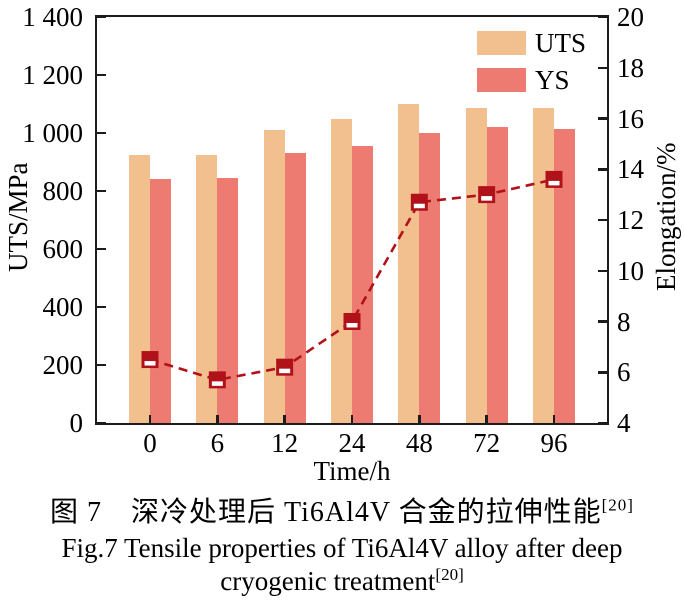  What do you see at coordinates (630, 67) in the screenshot?
I see `right-axis-tick-label: 18` at bounding box center [630, 67].